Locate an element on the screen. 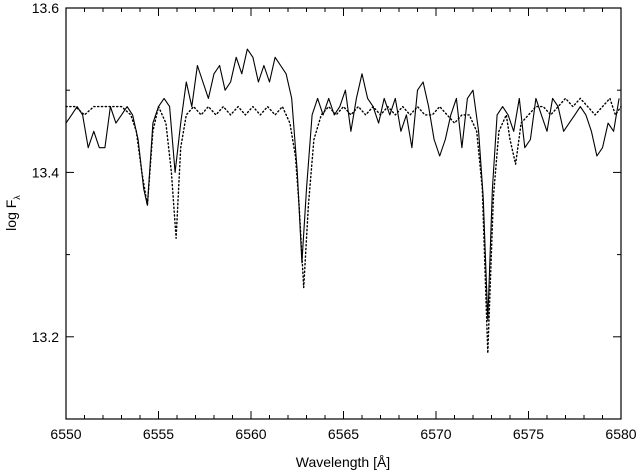 This screenshot has height=473, width=637. x-tick-label: 6565 is located at coordinates (343, 434).